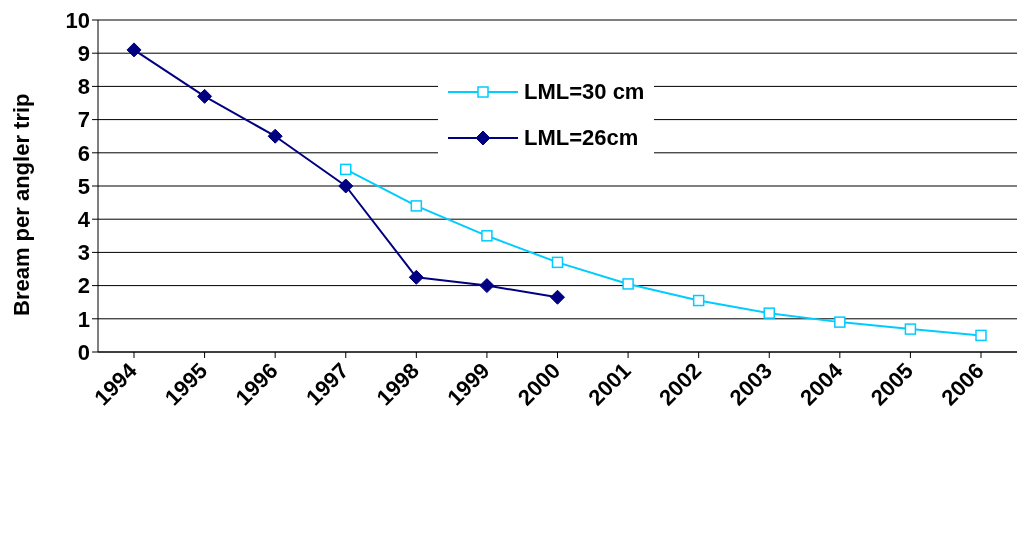 Image resolution: width=1035 pixels, height=559 pixels. What do you see at coordinates (84, 220) in the screenshot?
I see `y-tick-label: 4` at bounding box center [84, 220].